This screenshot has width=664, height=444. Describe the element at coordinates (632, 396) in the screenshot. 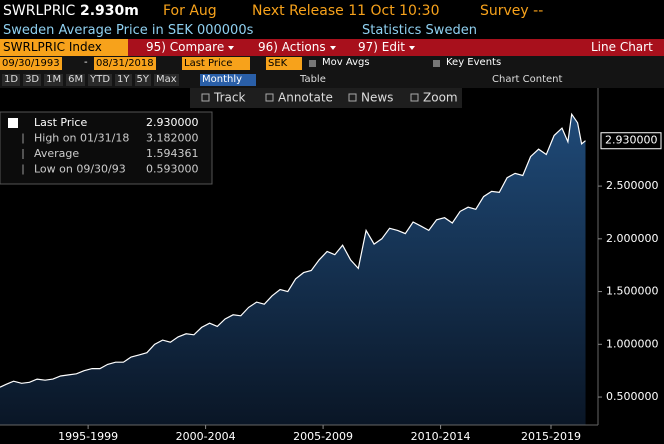

I see `y-tick-label: 0.500000` at that location.